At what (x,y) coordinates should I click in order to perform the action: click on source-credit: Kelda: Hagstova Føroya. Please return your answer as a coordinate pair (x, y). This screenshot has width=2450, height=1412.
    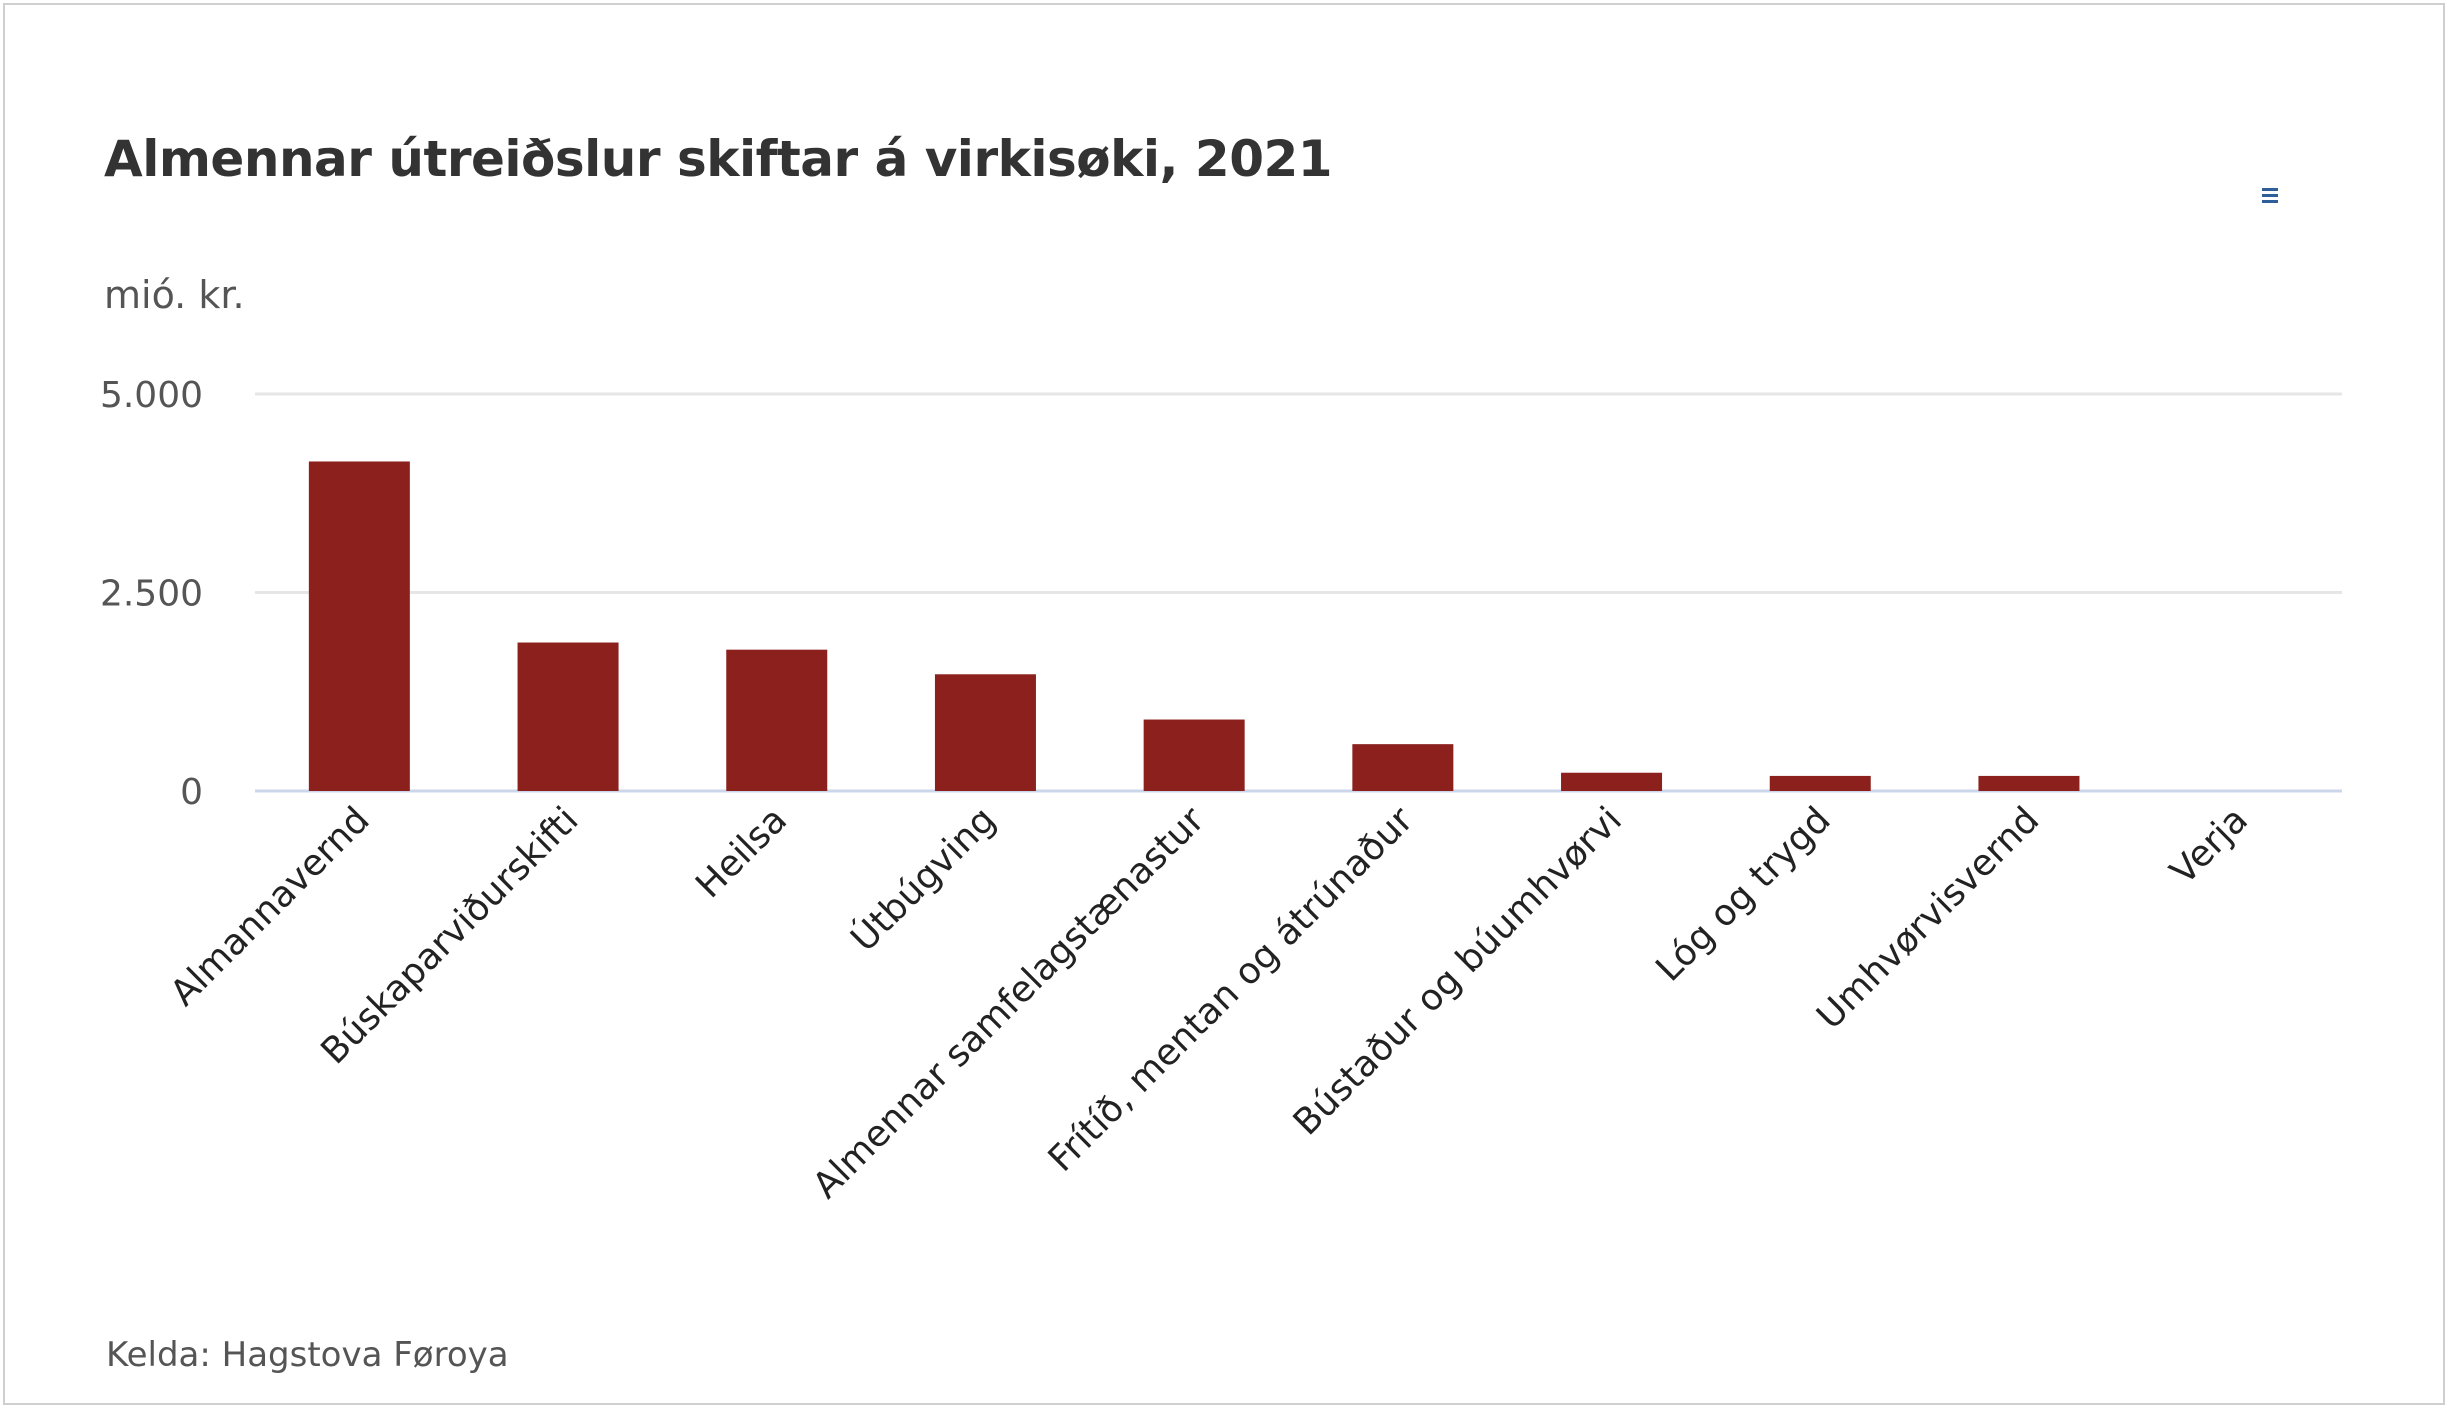
    Looking at the image, I should click on (307, 1355).